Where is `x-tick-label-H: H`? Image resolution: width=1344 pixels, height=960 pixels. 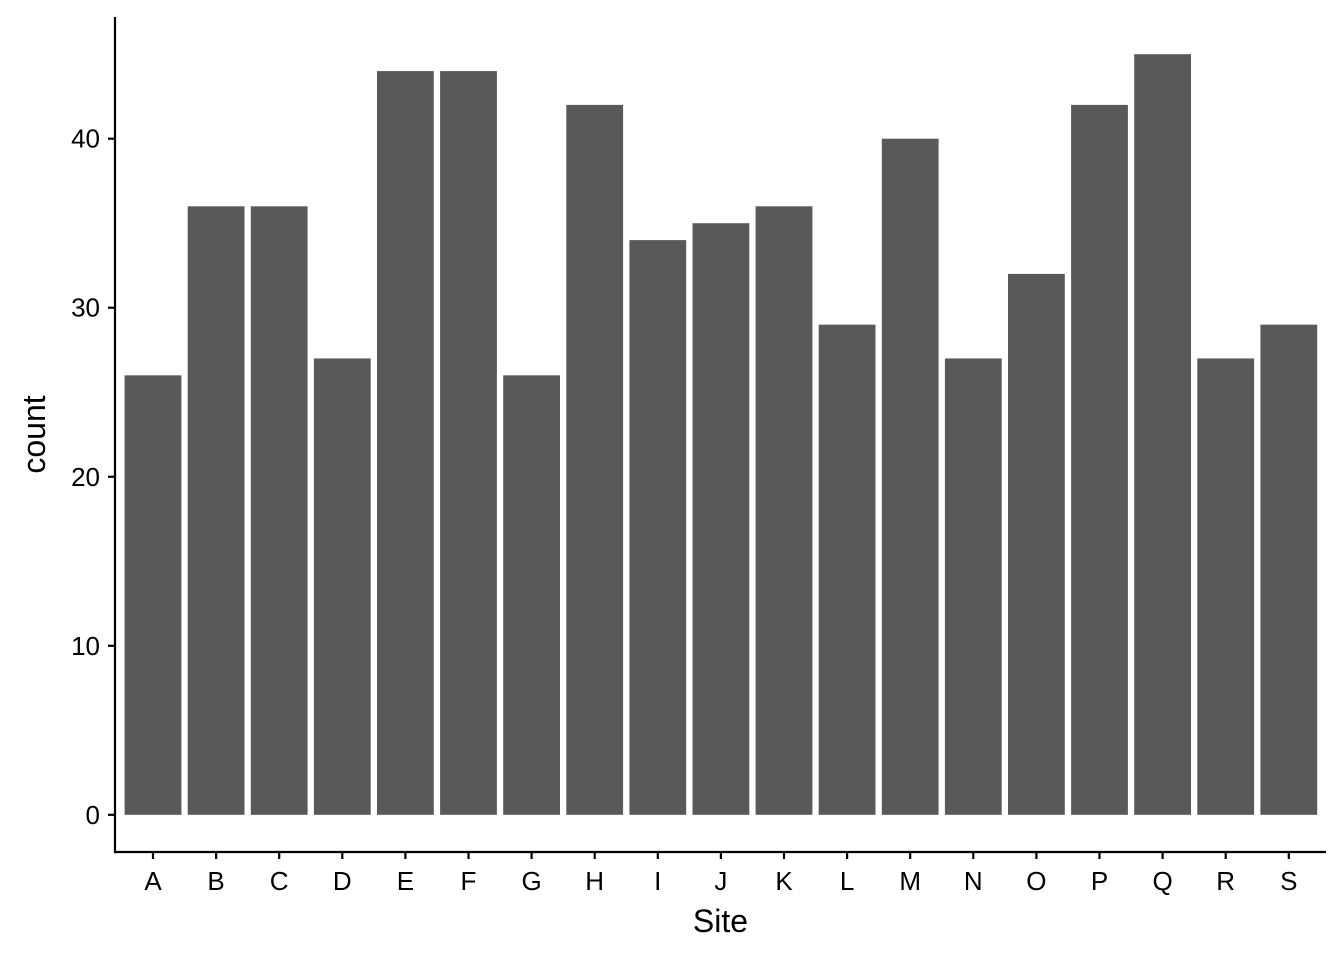 x-tick-label-H: H is located at coordinates (594, 881).